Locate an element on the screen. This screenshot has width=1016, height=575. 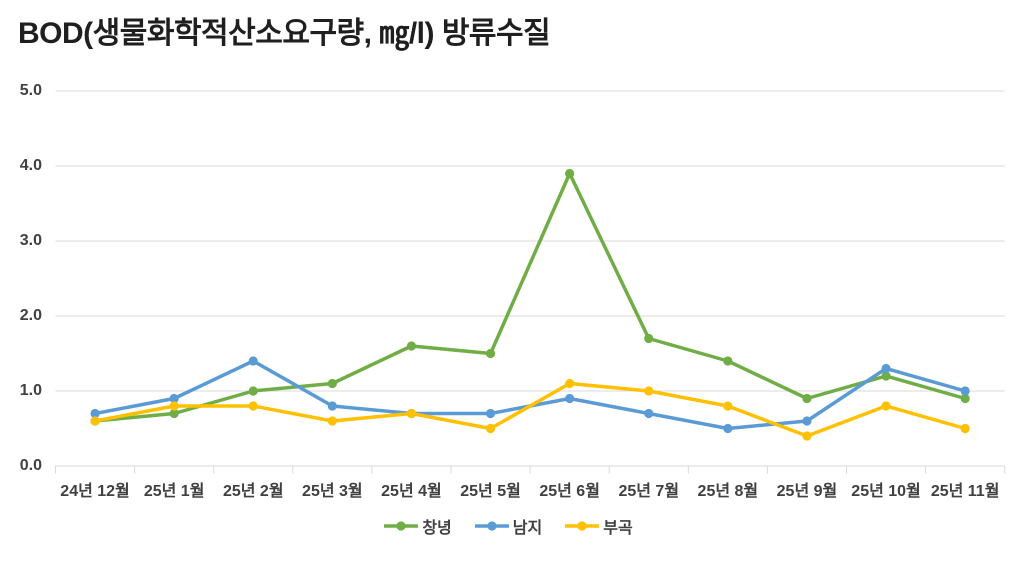
series-line-부곡 is located at coordinates (530, 409).